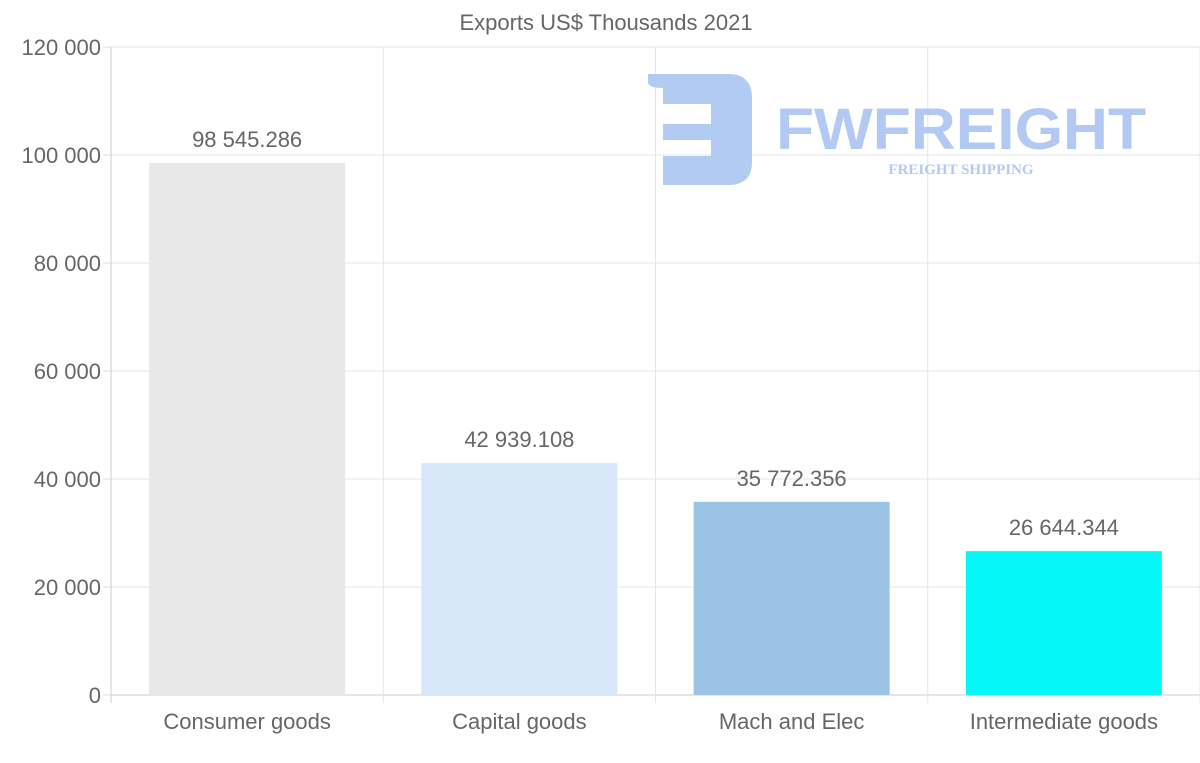 The height and width of the screenshot is (763, 1200). What do you see at coordinates (519, 721) in the screenshot?
I see `x-tick-label: Capital goods` at bounding box center [519, 721].